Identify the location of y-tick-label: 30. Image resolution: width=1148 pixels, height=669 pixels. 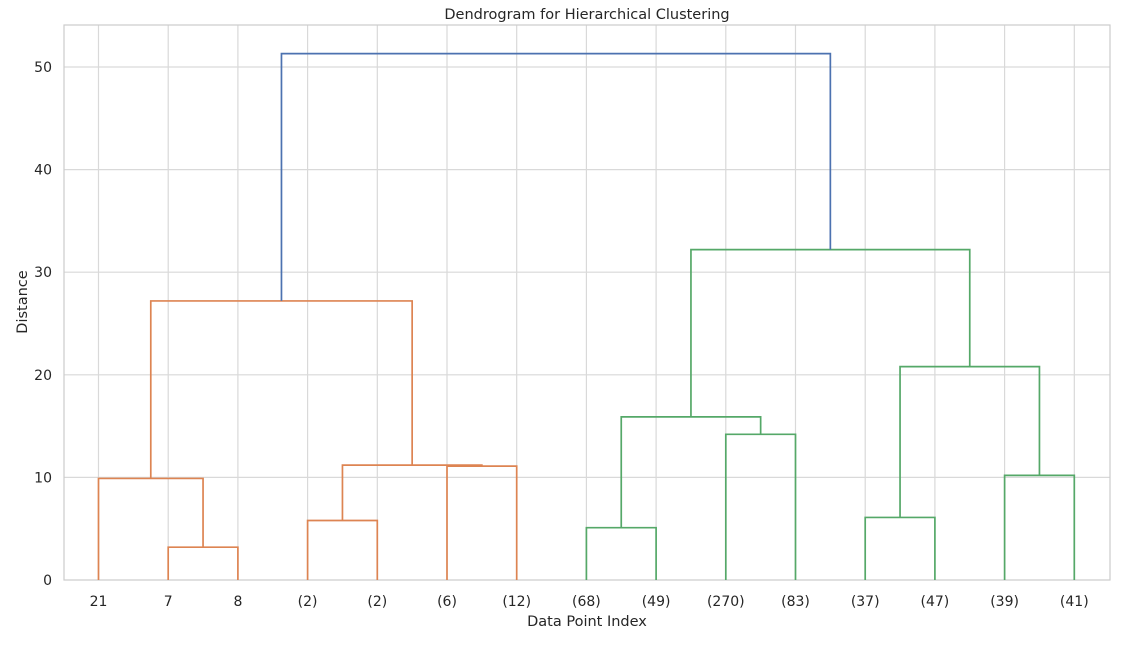
(43, 273).